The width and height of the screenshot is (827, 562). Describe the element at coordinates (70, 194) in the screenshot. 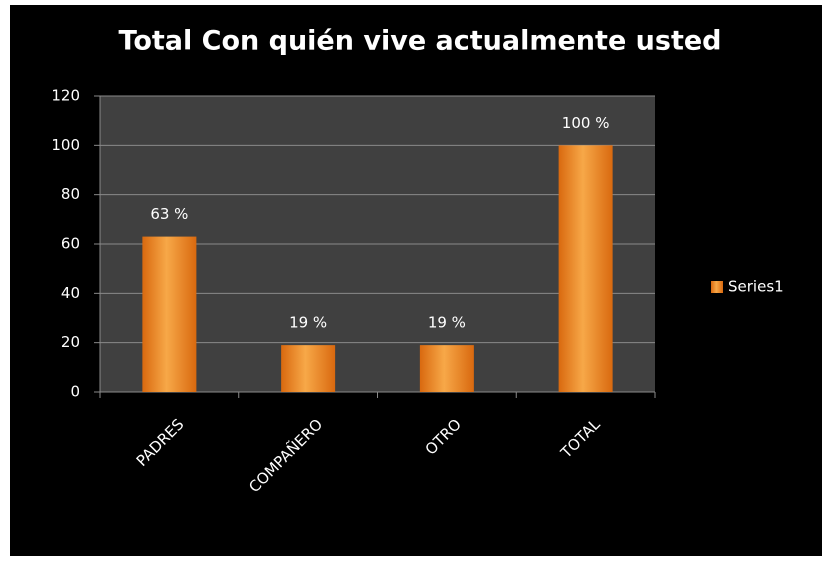

I see `y-tick-label: 80` at that location.